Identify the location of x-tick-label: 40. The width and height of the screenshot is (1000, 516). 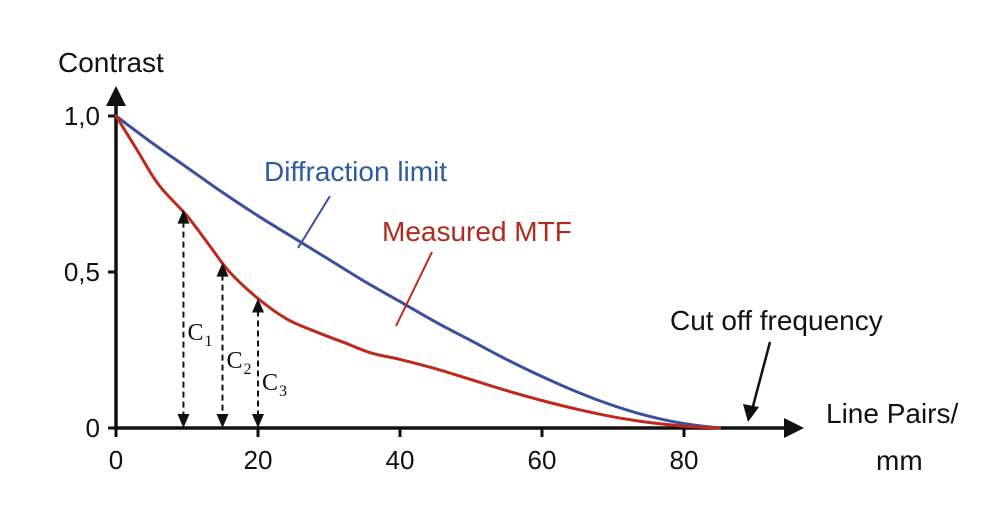
(400, 460).